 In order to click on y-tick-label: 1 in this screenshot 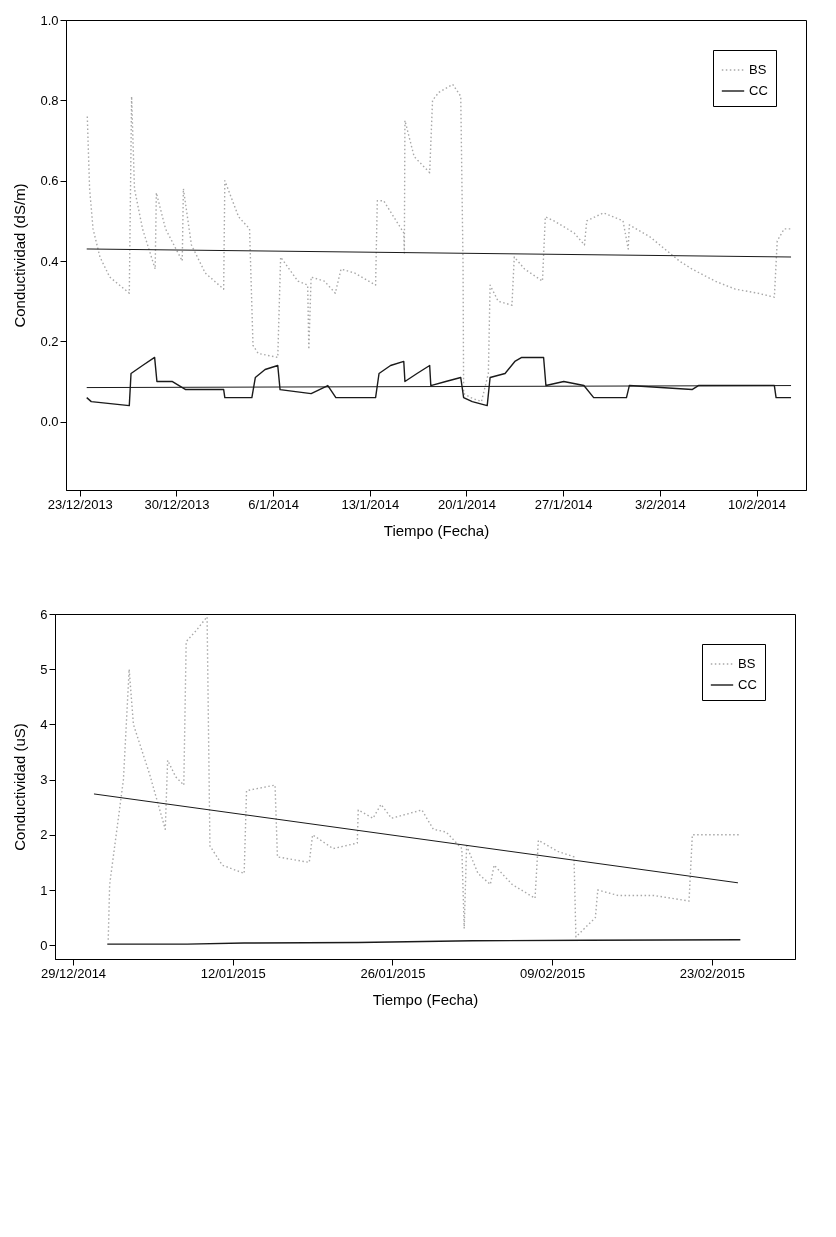, I will do `click(44, 890)`.